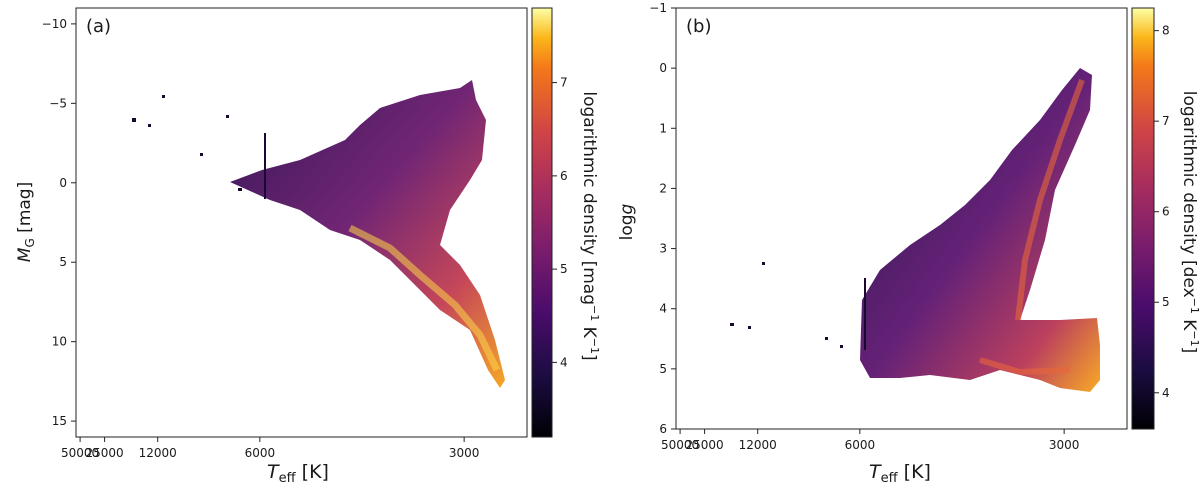 The width and height of the screenshot is (1200, 491). I want to click on y-tick-label-b-2: 1, so click(663, 128).